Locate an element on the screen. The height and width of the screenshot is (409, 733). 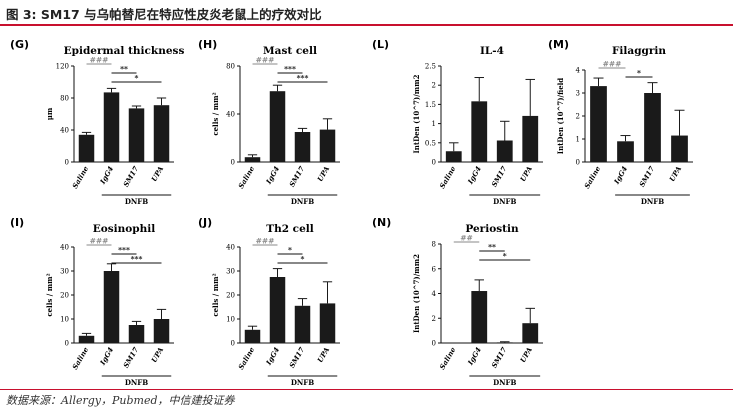
chart-title: Periostin is located at coordinates (492, 229).